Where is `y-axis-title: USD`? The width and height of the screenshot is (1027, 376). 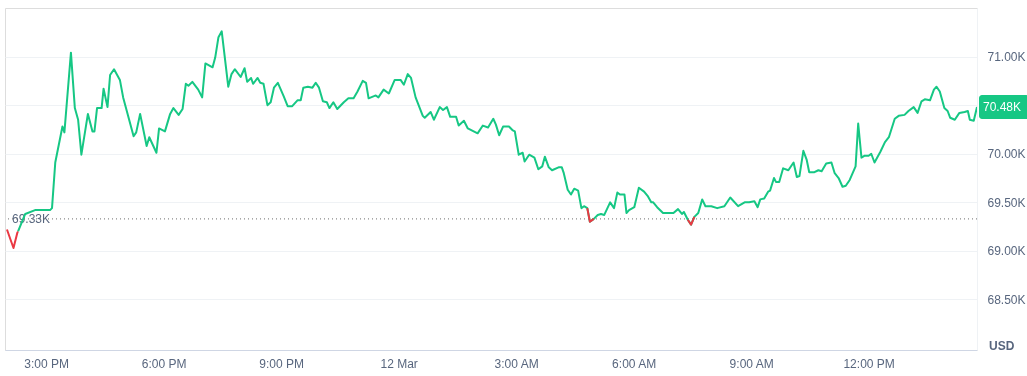
y-axis-title: USD is located at coordinates (1002, 346).